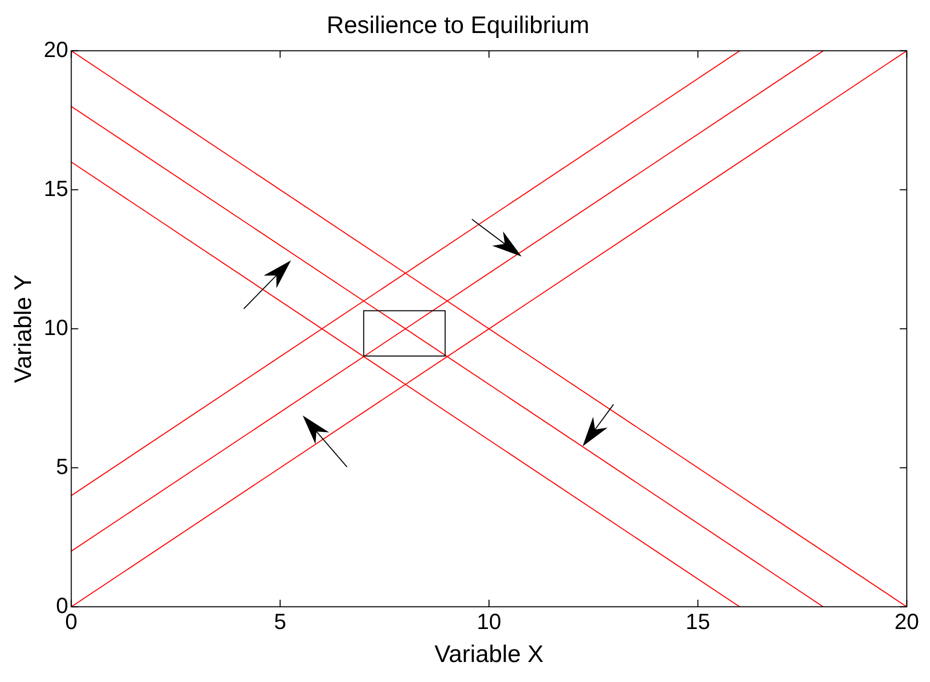  Describe the element at coordinates (907, 621) in the screenshot. I see `x-tick-label: 20` at that location.